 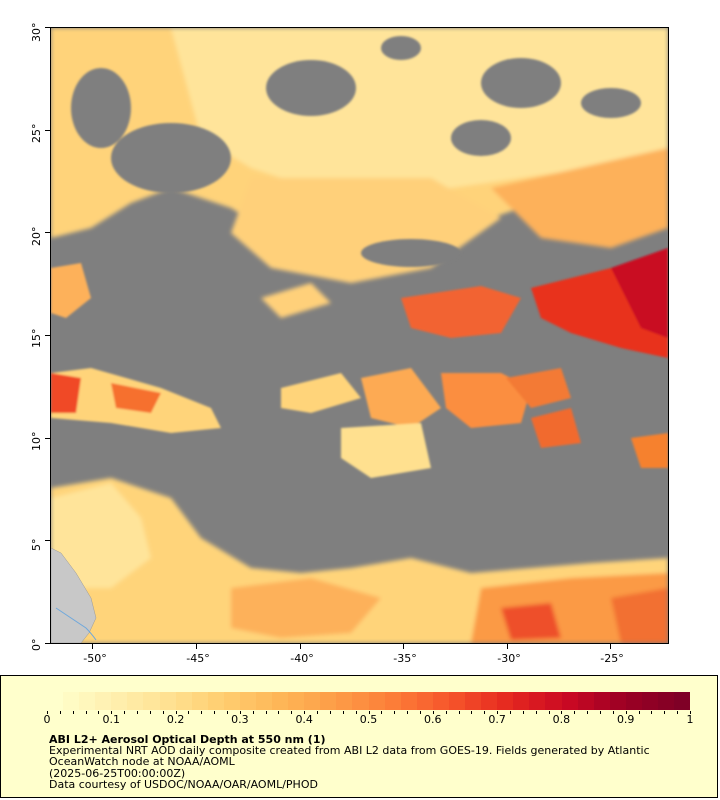 I want to click on colorbar-tick-label: 0.6, so click(x=433, y=719).